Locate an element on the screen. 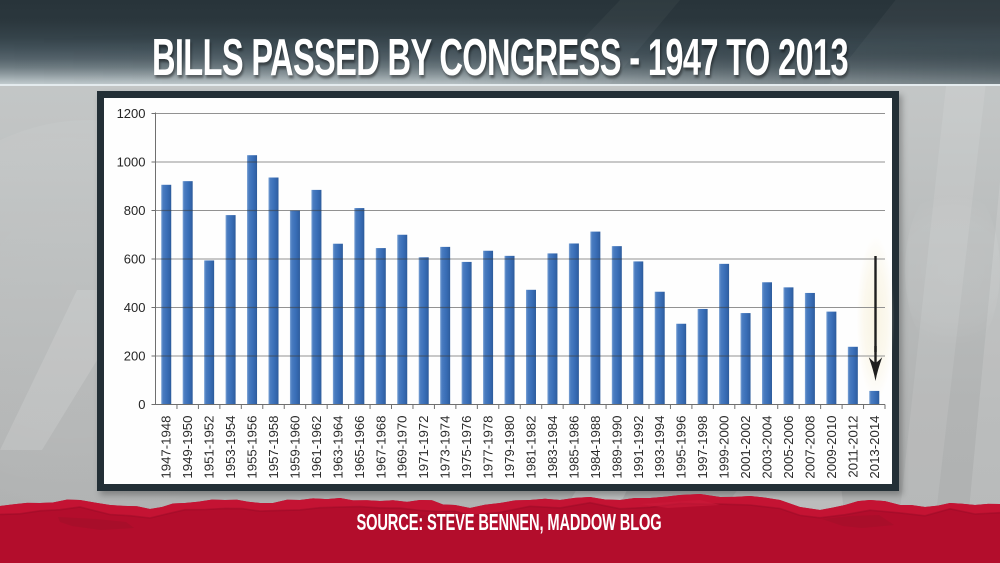  svg-text: 1977-1978 is located at coordinates (488, 447).